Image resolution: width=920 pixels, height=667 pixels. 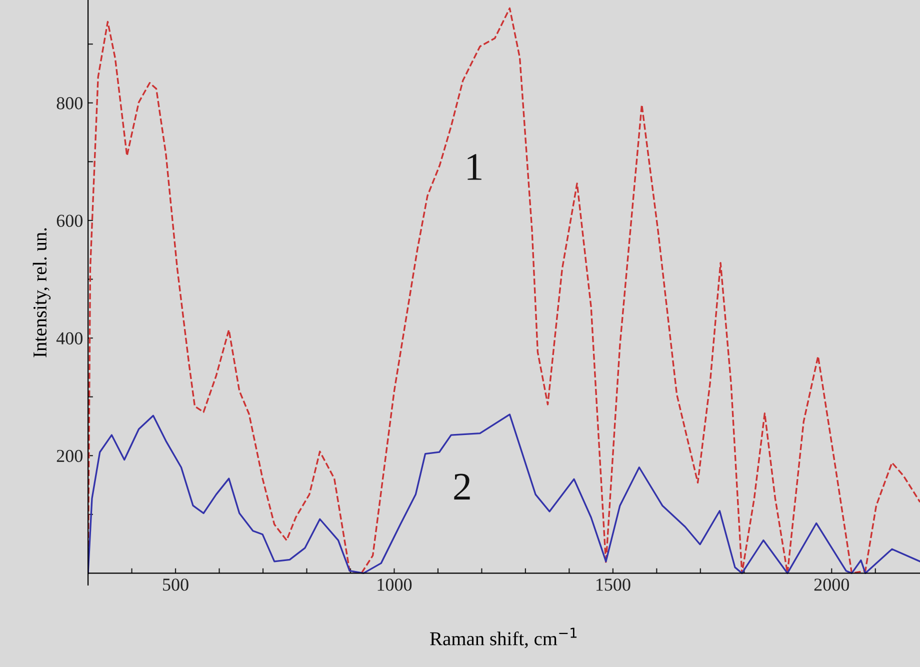 What do you see at coordinates (41, 293) in the screenshot?
I see `y-axis-title: Intensity, rel. un.` at bounding box center [41, 293].